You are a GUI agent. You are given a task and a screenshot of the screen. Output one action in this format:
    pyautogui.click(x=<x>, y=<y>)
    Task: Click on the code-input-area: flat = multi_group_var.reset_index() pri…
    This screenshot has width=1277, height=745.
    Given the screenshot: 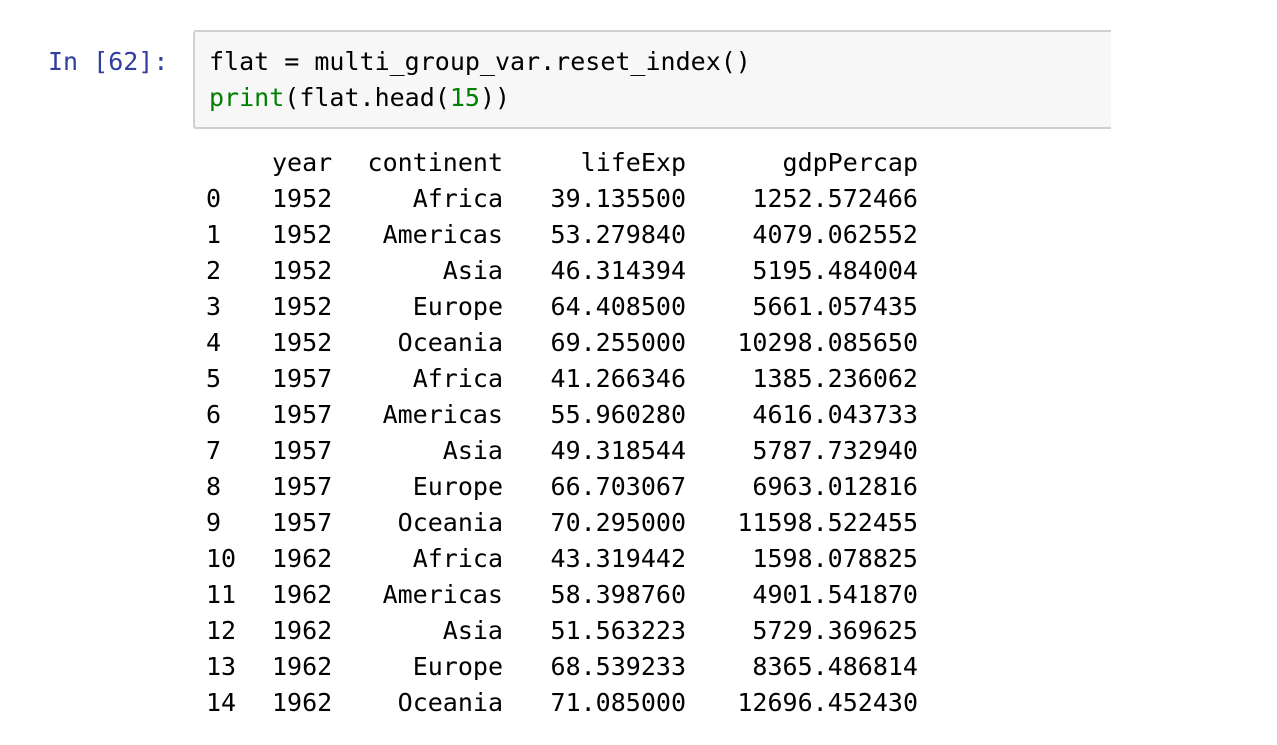 What is the action you would take?
    pyautogui.click(x=652, y=79)
    